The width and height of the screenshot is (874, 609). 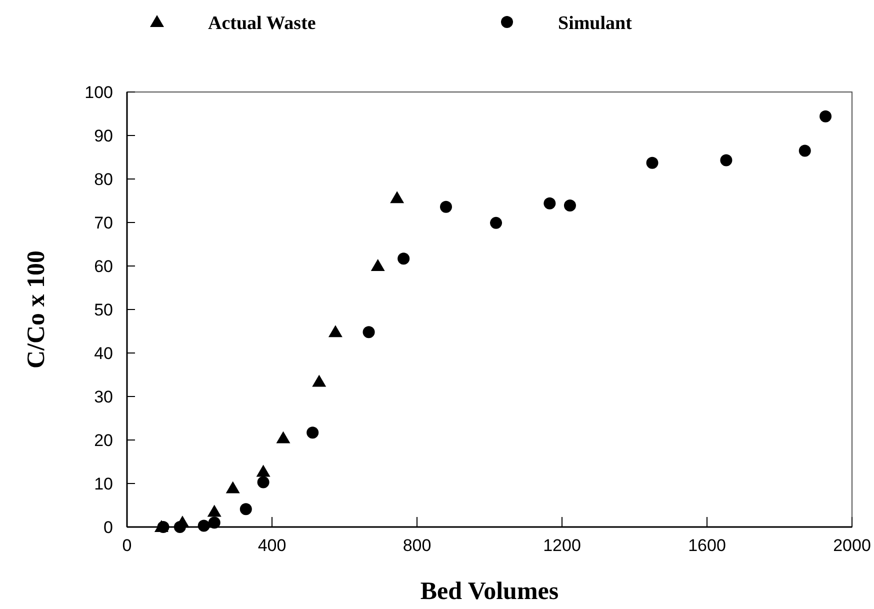 I want to click on y-axis-title: C/Co x 100, so click(x=36, y=309).